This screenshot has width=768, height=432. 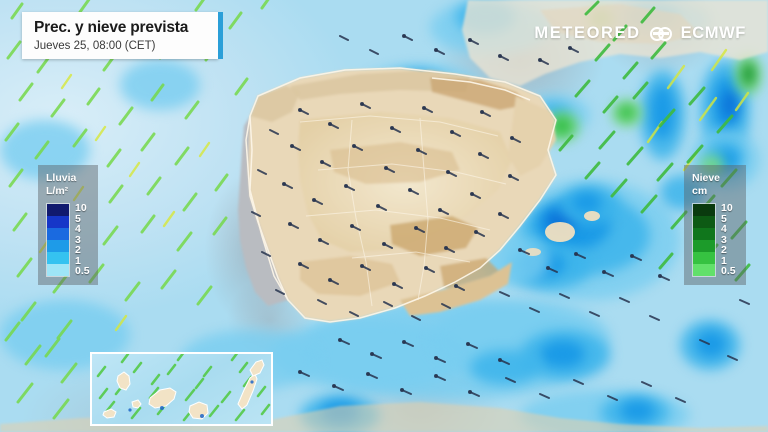 I want to click on snow-tick-3: 3, so click(x=724, y=239).